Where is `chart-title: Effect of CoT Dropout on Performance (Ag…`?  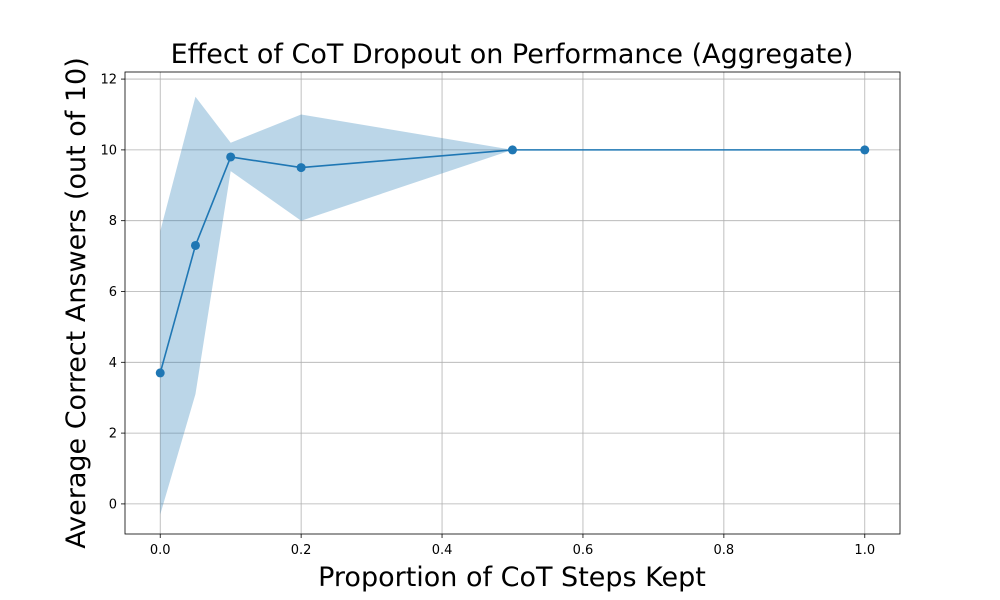 chart-title: Effect of CoT Dropout on Performance (Ag… is located at coordinates (512, 54).